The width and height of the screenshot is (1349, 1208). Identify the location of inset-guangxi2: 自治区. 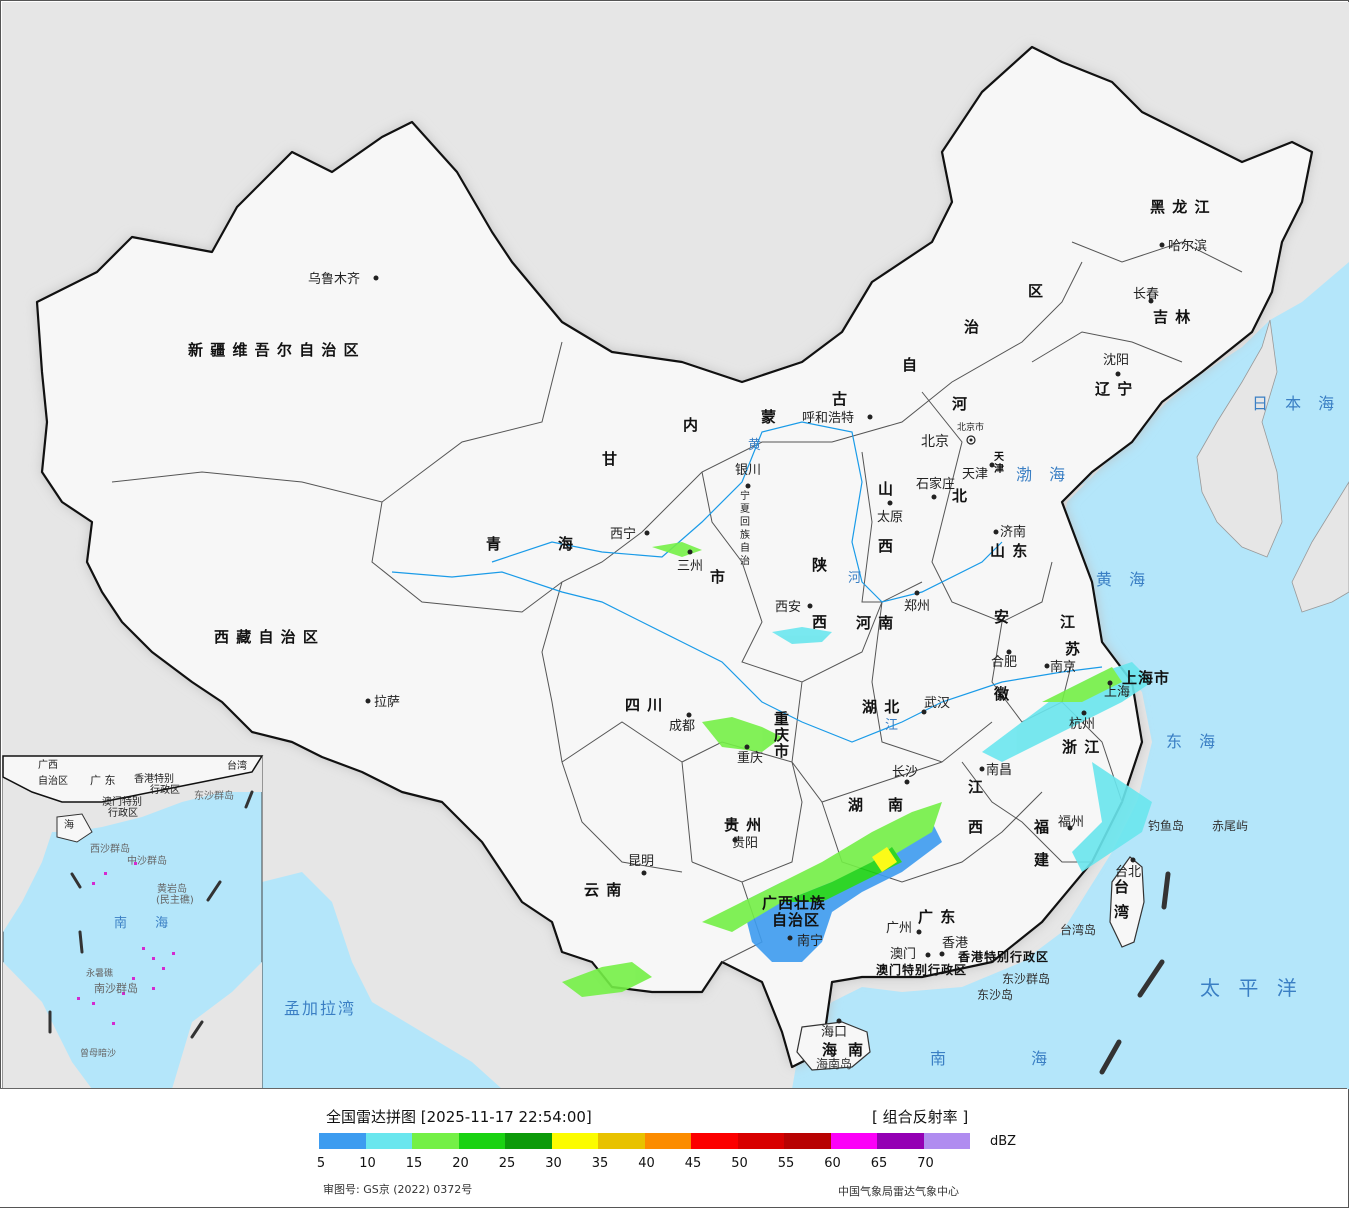
(53, 780).